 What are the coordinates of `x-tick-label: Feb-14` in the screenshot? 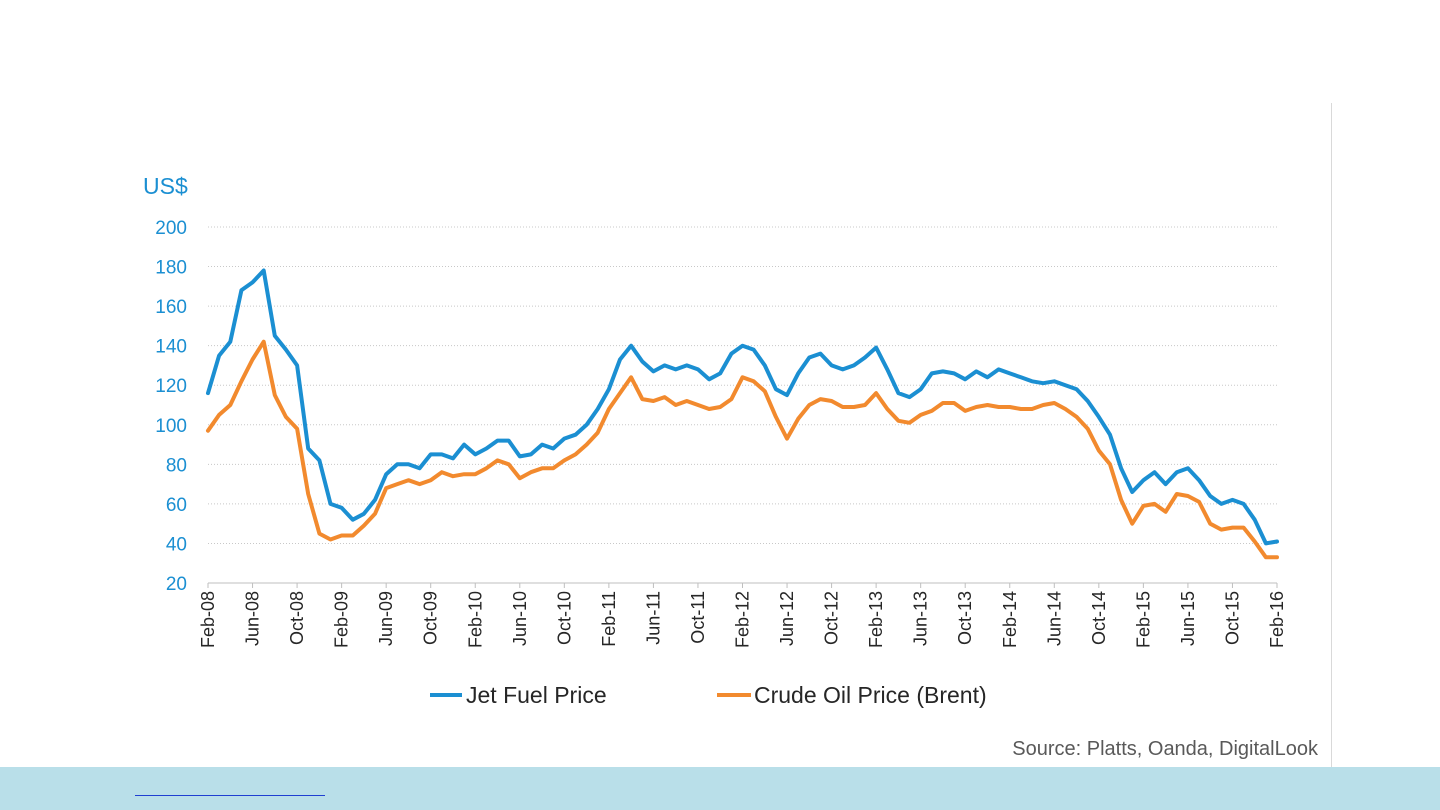 It's located at (1010, 619).